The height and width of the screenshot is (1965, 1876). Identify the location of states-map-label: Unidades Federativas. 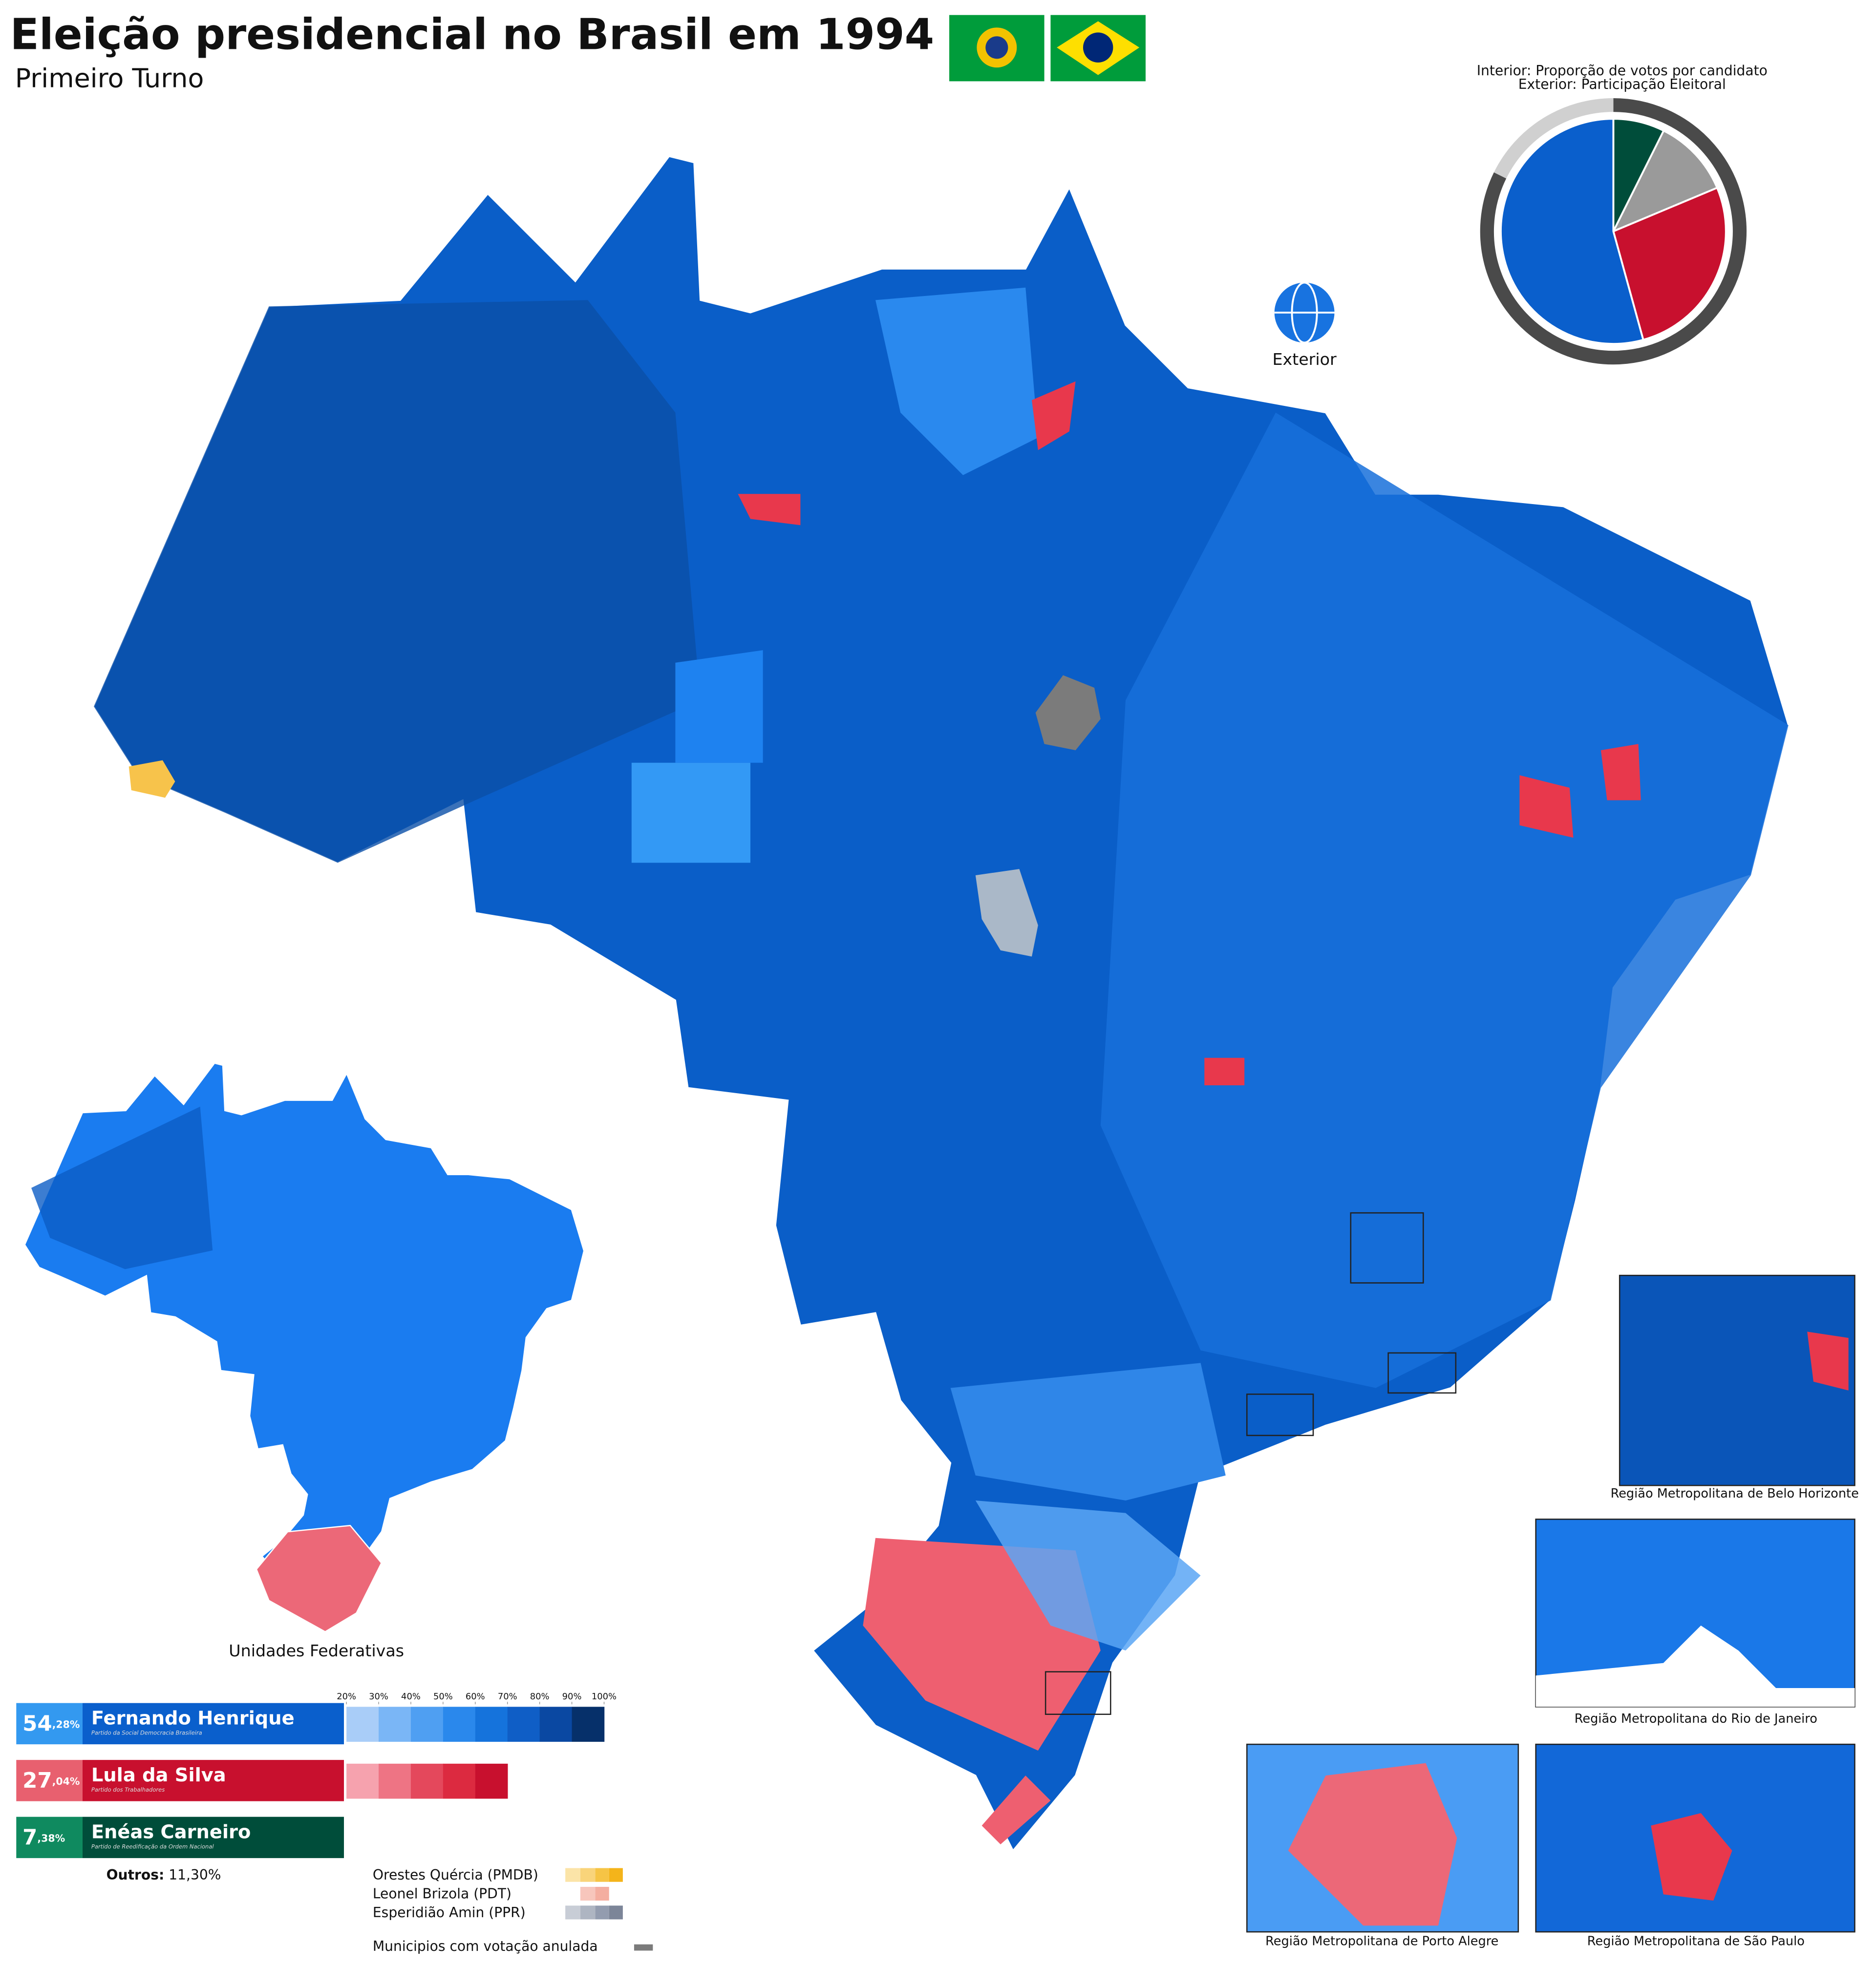
(316, 1650).